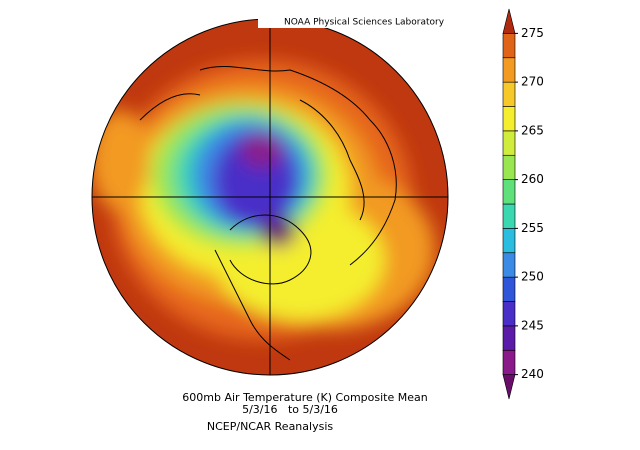 This screenshot has width=640, height=450. I want to click on caption: NCEP/NCAR Reanalysis, so click(270, 426).